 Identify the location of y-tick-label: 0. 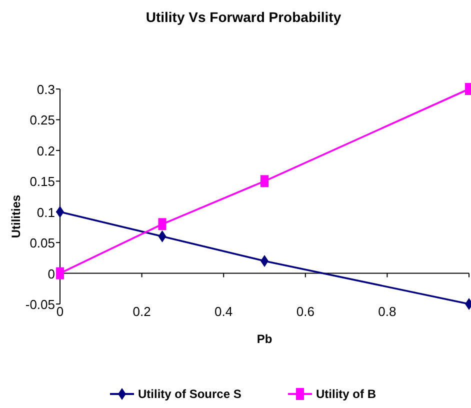
(51, 274).